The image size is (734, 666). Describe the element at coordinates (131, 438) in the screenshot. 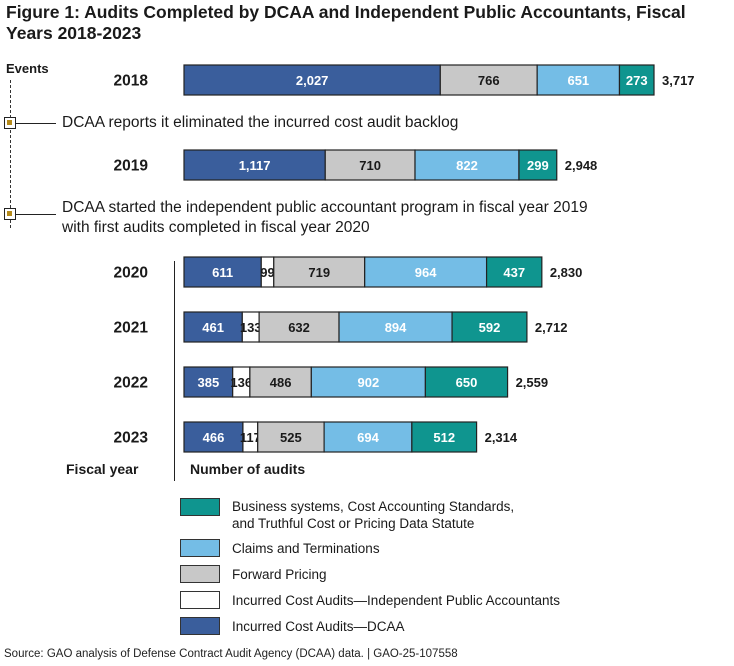

I see `year-tick-label: 2023` at that location.